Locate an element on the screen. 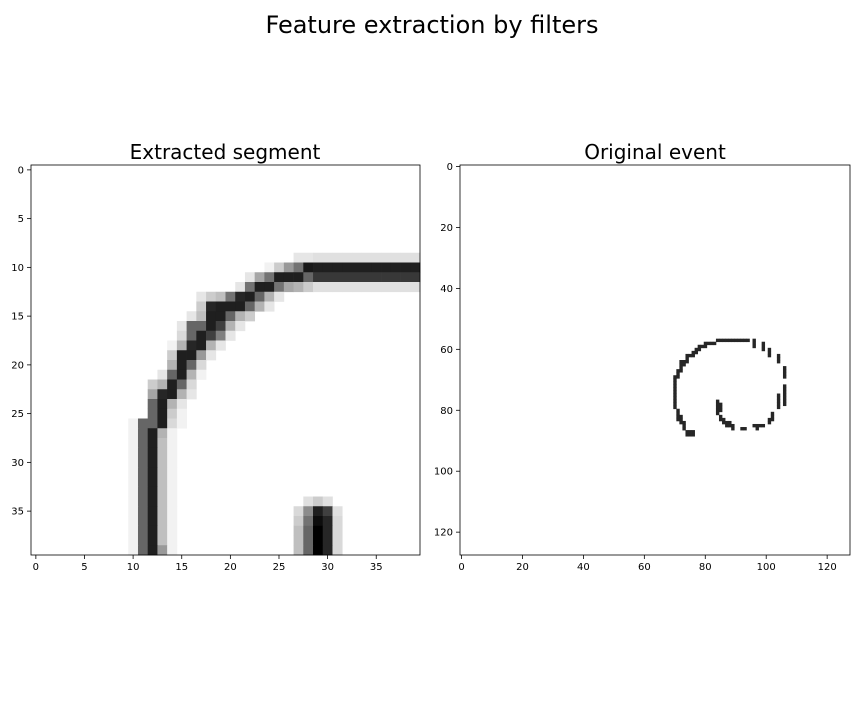 The image size is (864, 720). extracted-segment-title: Extracted segment is located at coordinates (225, 152).